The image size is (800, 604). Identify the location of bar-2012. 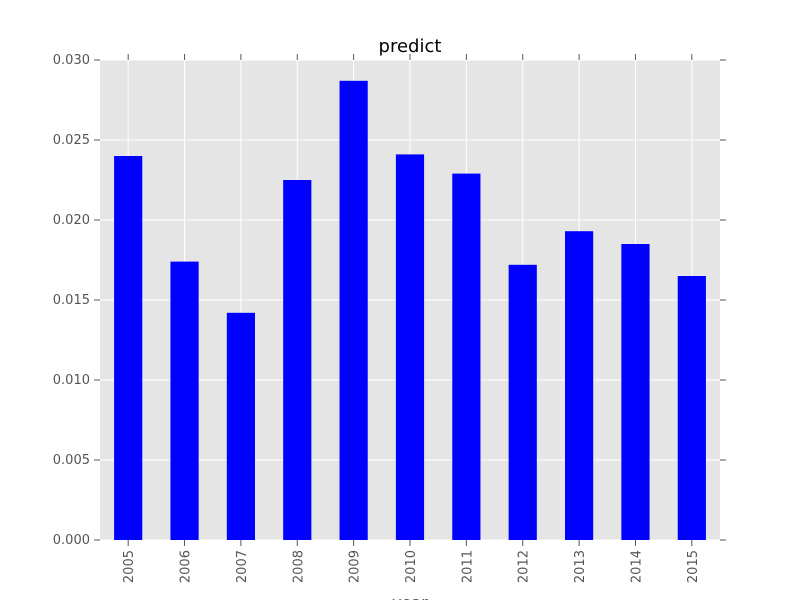
(522, 402).